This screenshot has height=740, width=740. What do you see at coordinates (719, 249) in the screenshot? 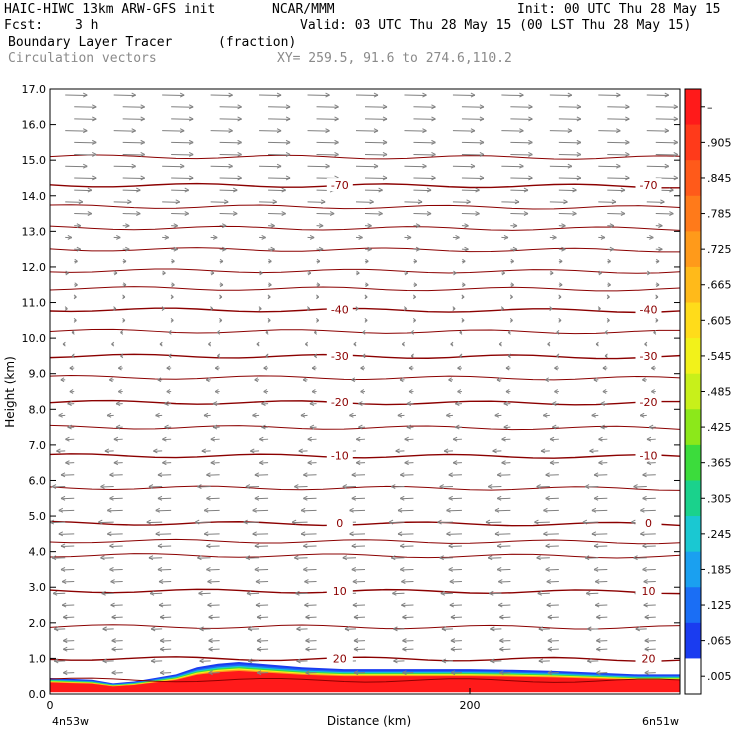
I see `colorbar-label: .725` at bounding box center [719, 249].